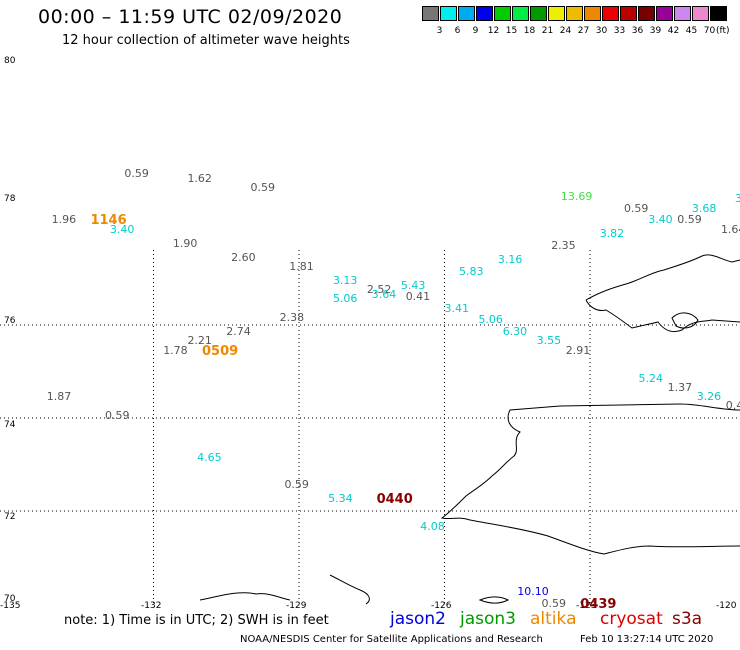 The image size is (740, 650). What do you see at coordinates (108, 221) in the screenshot?
I see `wave-height-label: 1146` at bounding box center [108, 221].